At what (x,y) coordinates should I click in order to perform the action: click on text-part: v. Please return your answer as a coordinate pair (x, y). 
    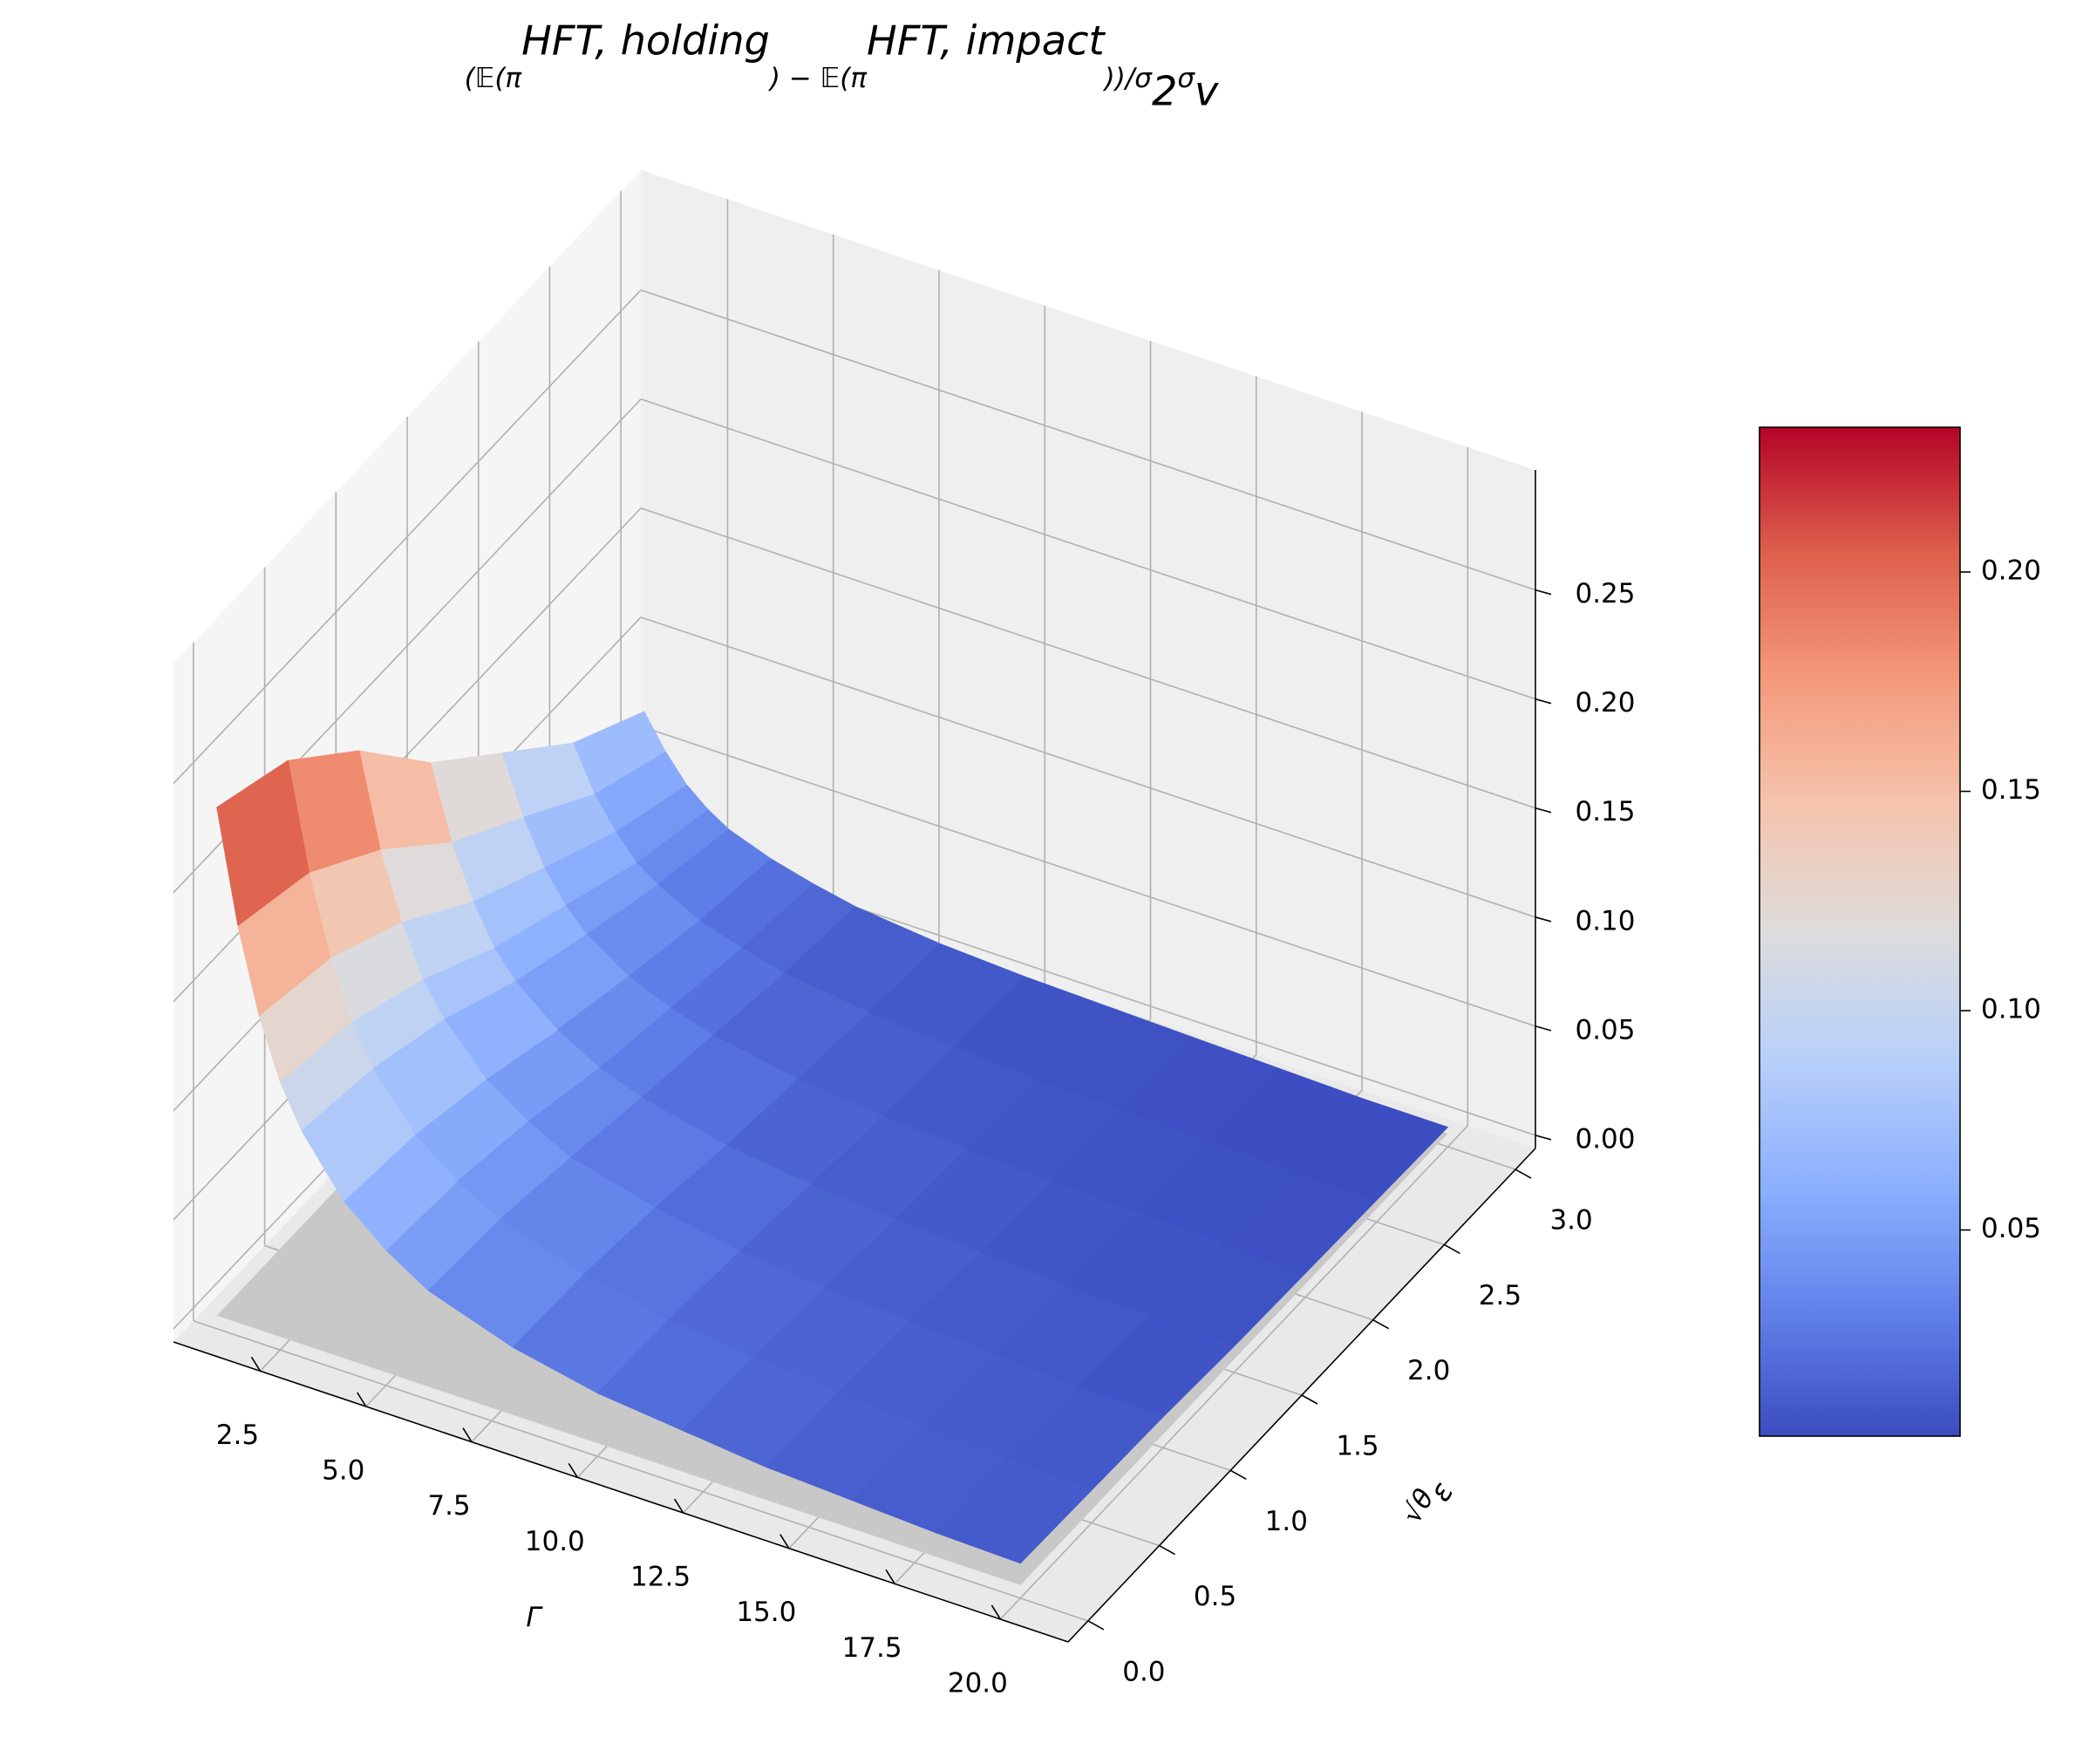
    Looking at the image, I should click on (1207, 90).